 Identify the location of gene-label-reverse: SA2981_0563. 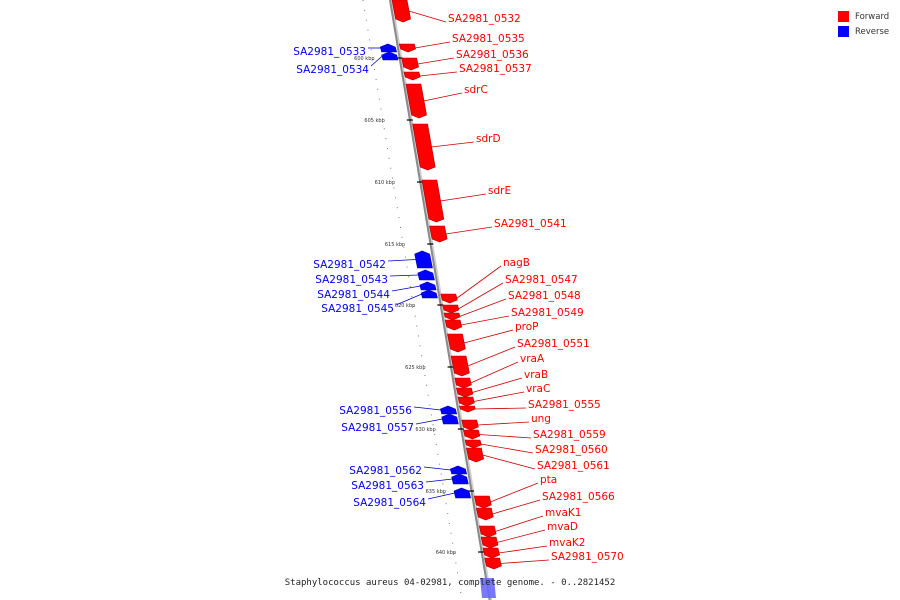
(387, 486).